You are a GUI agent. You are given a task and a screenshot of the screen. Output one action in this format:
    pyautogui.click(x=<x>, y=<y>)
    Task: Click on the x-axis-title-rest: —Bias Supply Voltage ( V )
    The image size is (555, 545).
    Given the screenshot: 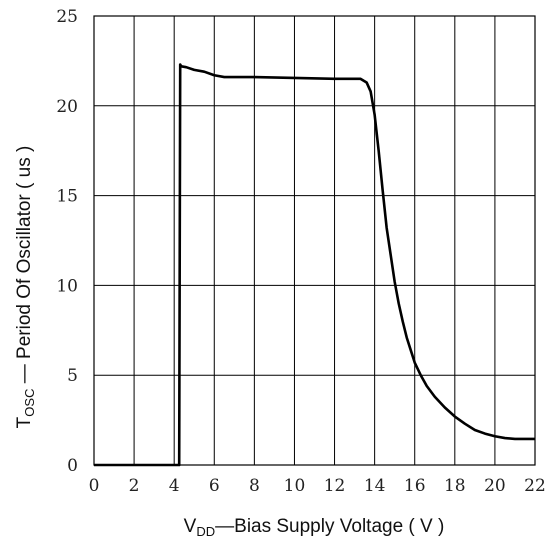 What is the action you would take?
    pyautogui.click(x=329, y=526)
    